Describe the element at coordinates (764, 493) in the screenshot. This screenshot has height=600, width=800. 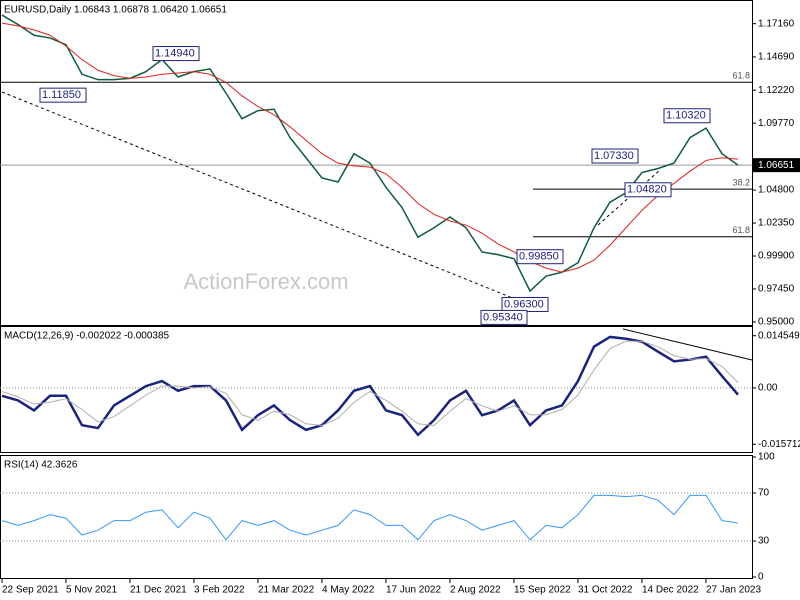
I see `y-tick-label: 70` at that location.